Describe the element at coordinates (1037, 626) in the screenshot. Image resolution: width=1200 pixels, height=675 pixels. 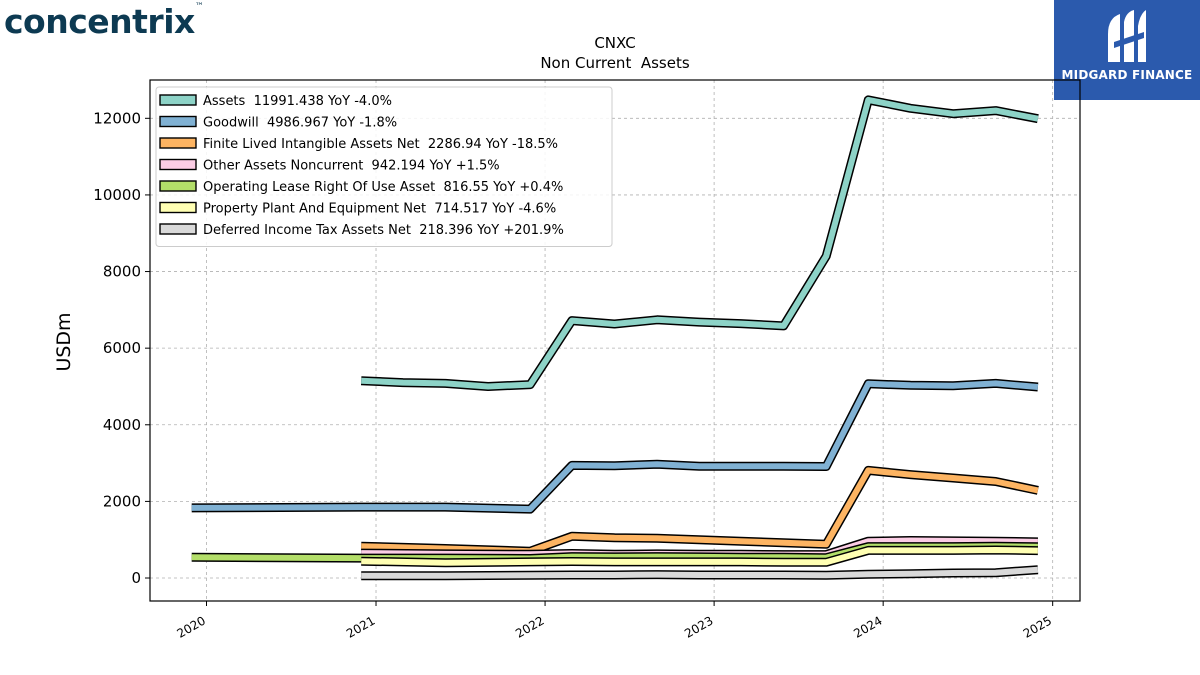
I see `x-tick-label: 2025` at that location.